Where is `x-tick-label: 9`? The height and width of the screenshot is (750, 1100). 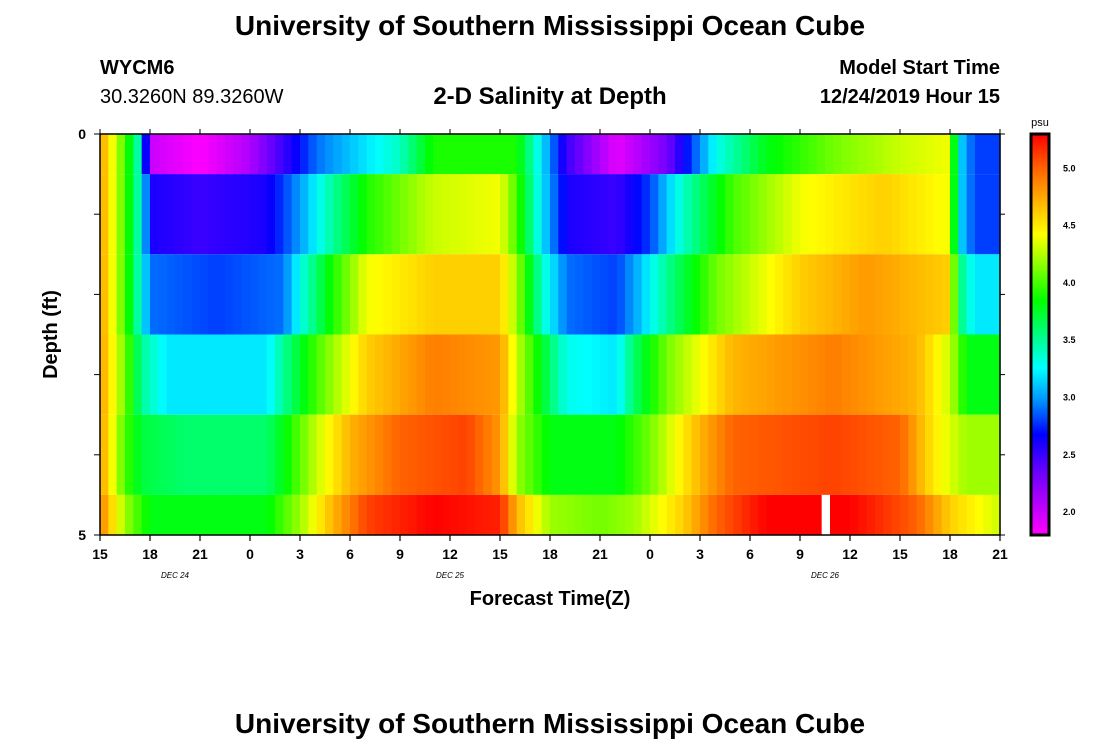
x-tick-label: 9 is located at coordinates (400, 554).